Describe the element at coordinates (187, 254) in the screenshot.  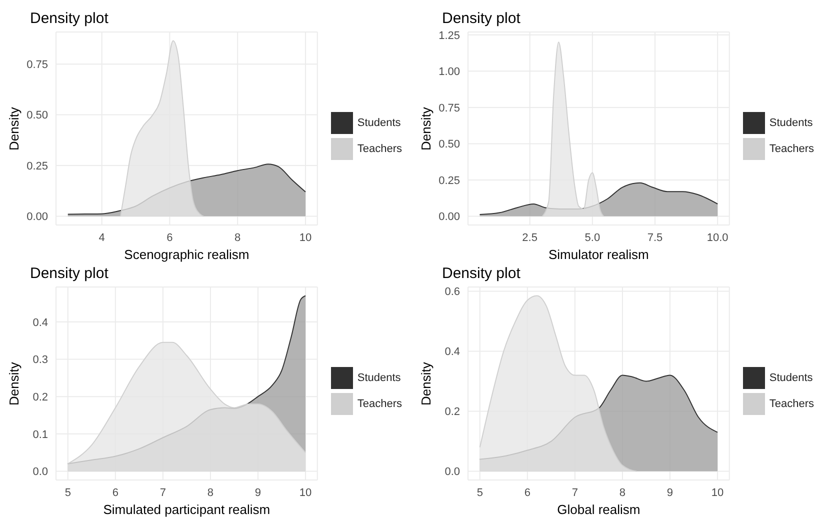
I see `x-axis-title: Scenographic realism` at that location.